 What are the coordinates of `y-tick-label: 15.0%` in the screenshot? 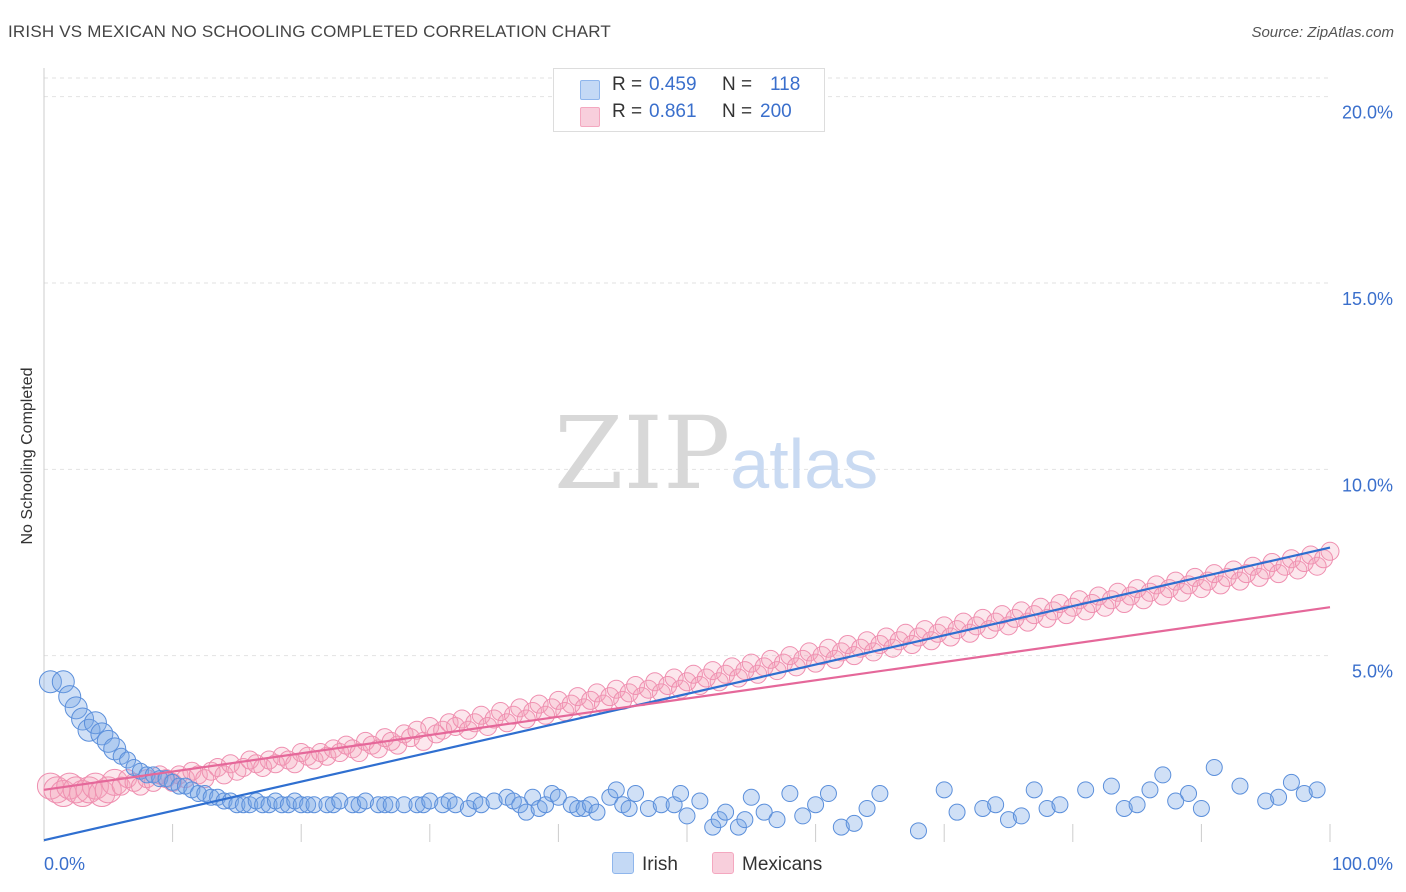 It's located at (1367, 299).